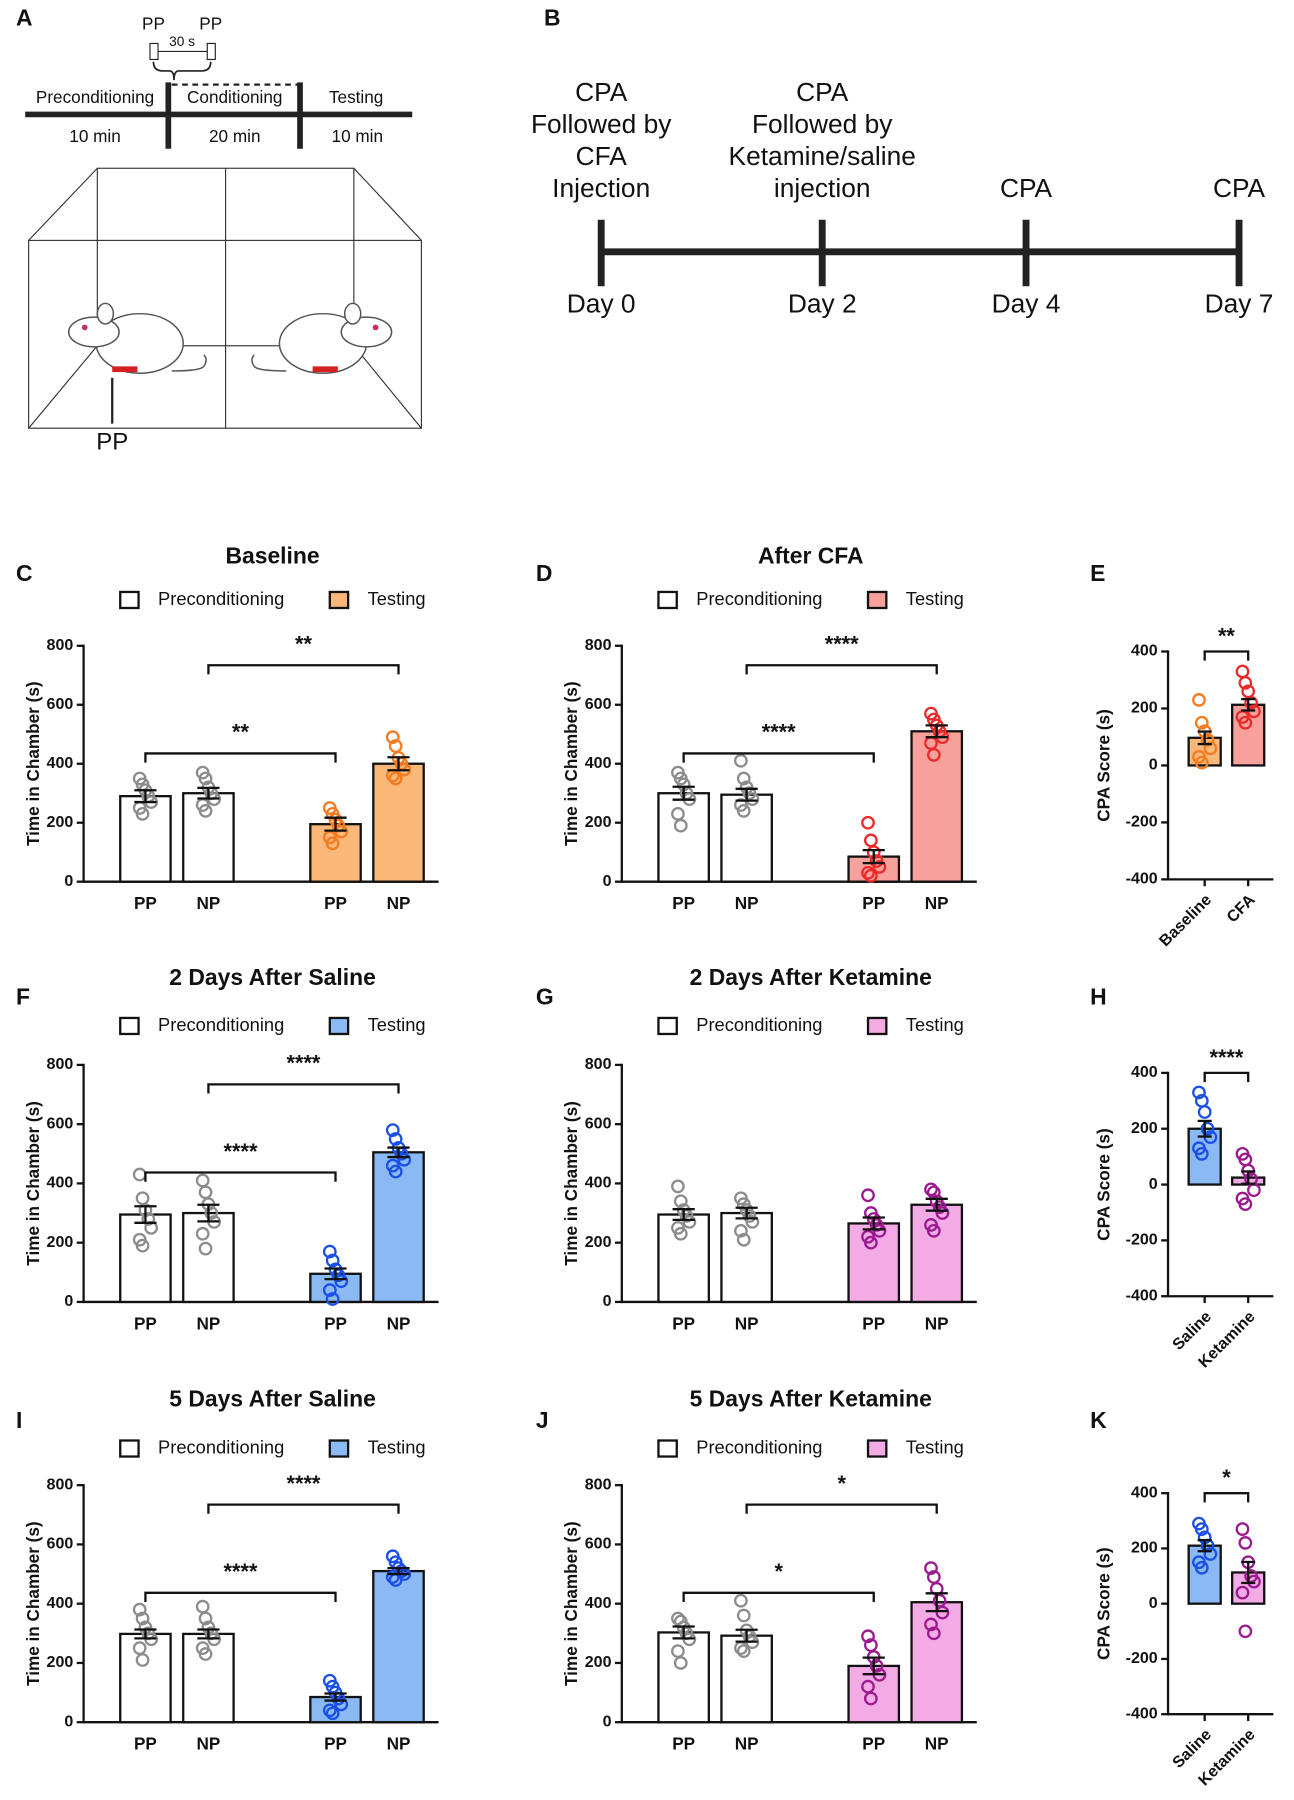 This screenshot has width=1294, height=1800. What do you see at coordinates (211, 51) in the screenshot?
I see `pulse` at bounding box center [211, 51].